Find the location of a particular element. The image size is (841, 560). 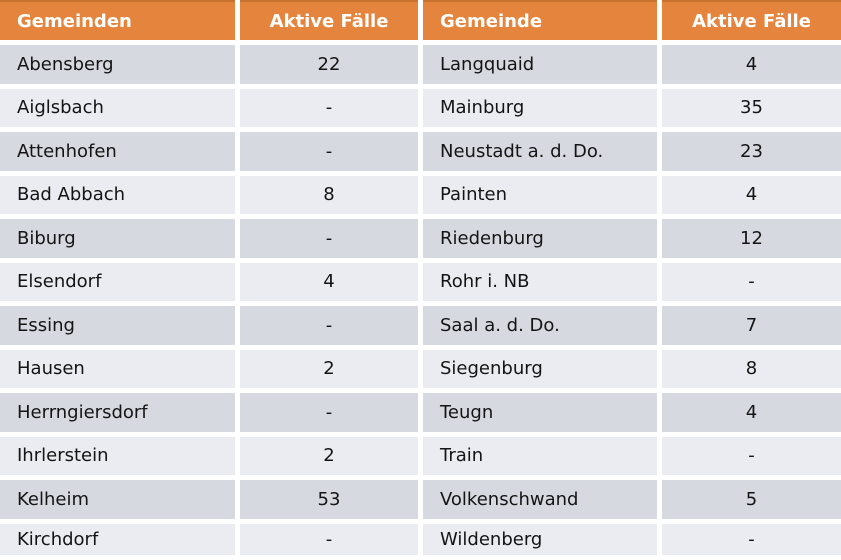

active-cases-cell: 12 is located at coordinates (751, 238).